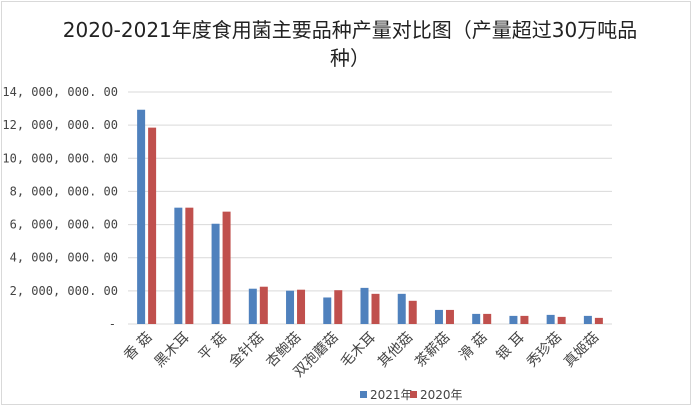 The width and height of the screenshot is (694, 408). I want to click on x-tick-label: 滑 菇, so click(473, 346).